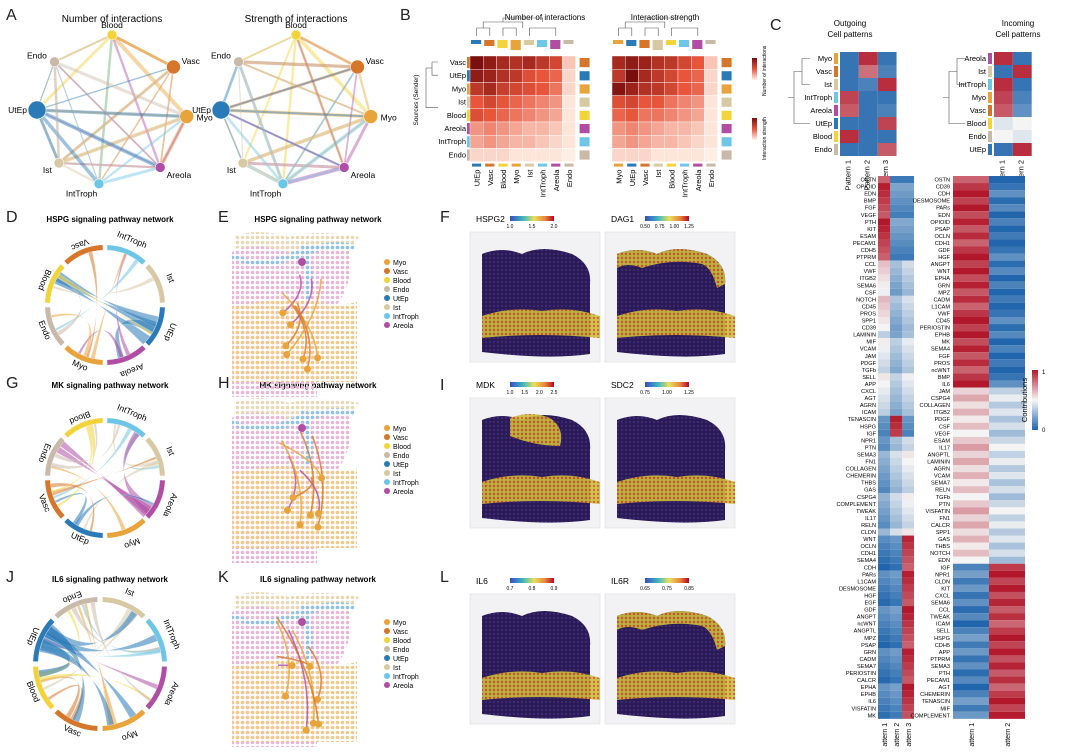 The width and height of the screenshot is (1080, 752). I want to click on in-signal-label: CDH1, so click(942, 244).